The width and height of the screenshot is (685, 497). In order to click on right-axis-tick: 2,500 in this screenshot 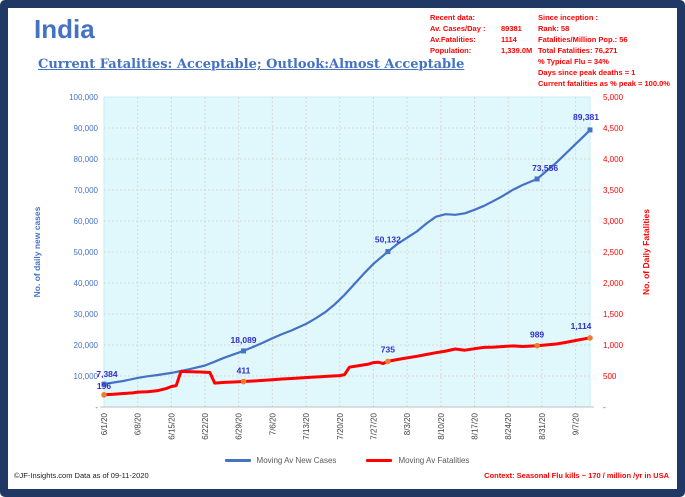, I will do `click(613, 252)`.